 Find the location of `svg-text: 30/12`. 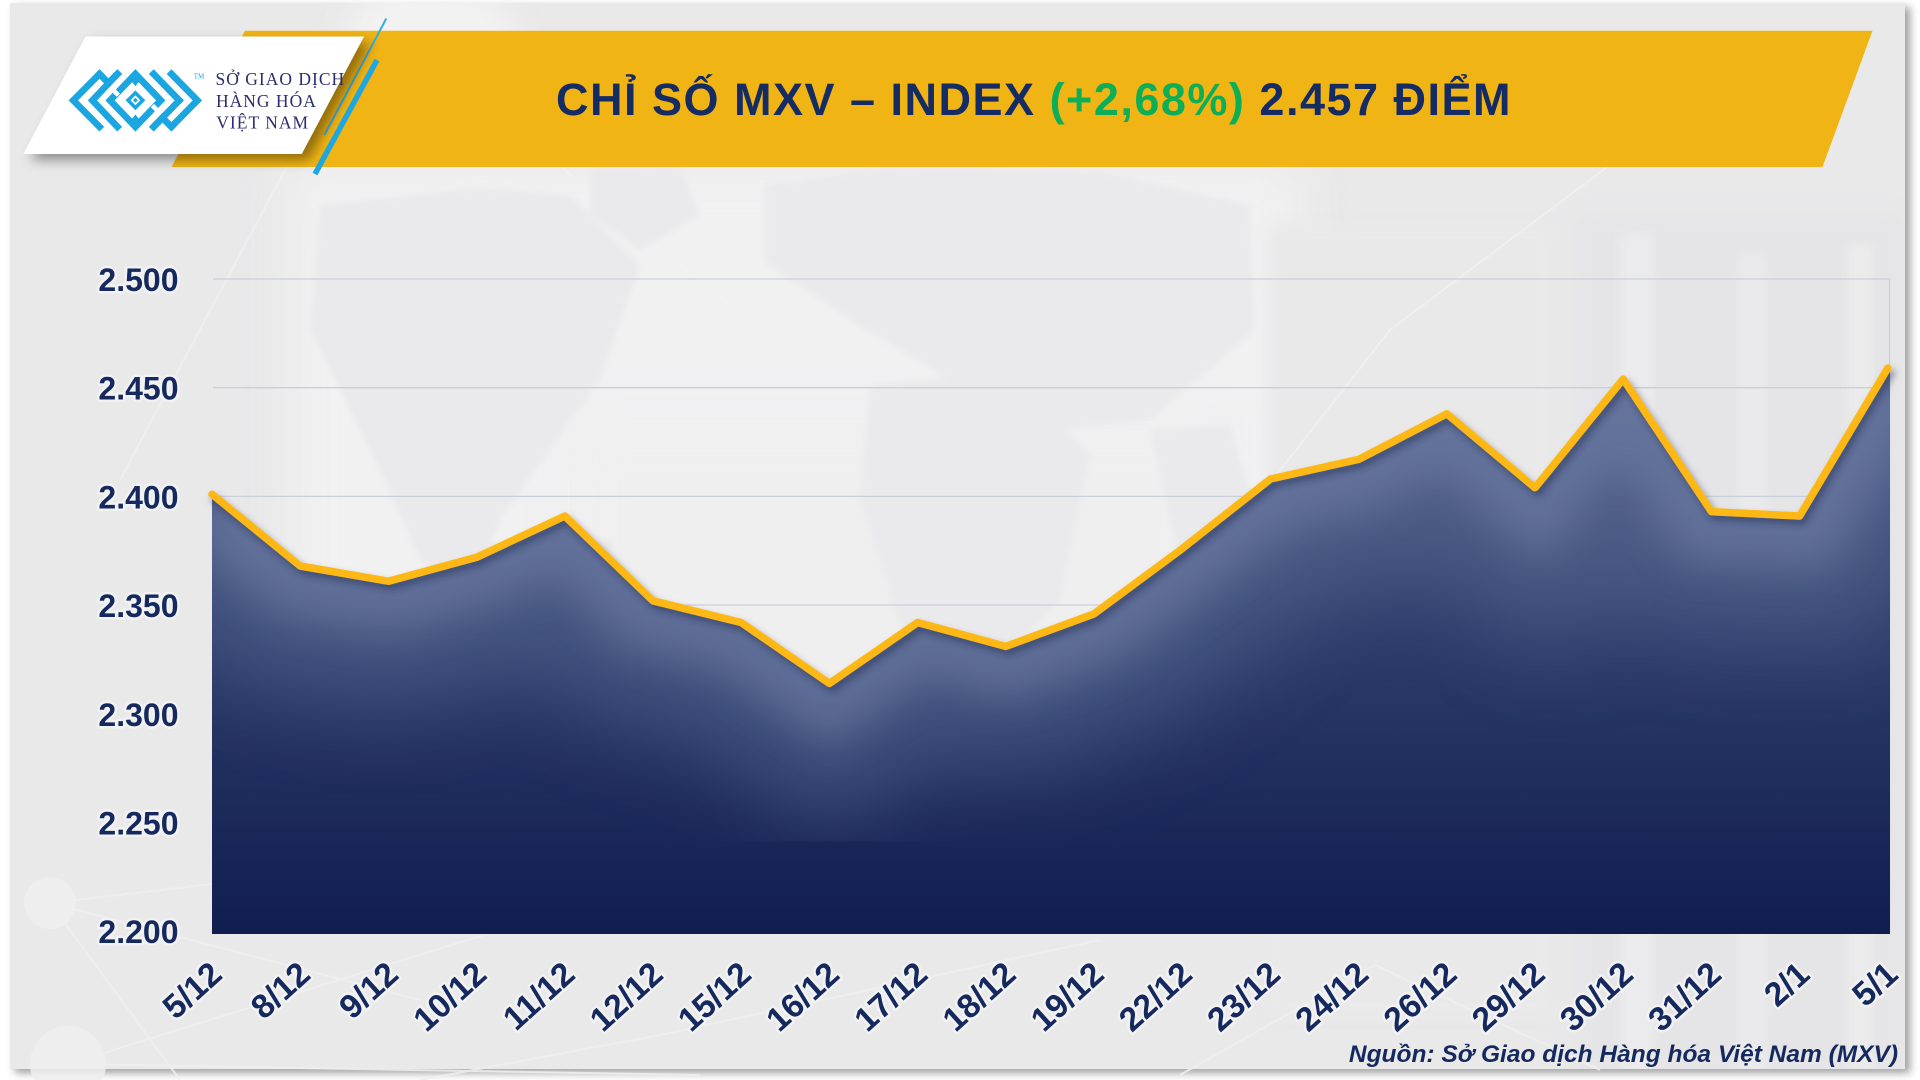

svg-text: 30/12 is located at coordinates (1596, 997).